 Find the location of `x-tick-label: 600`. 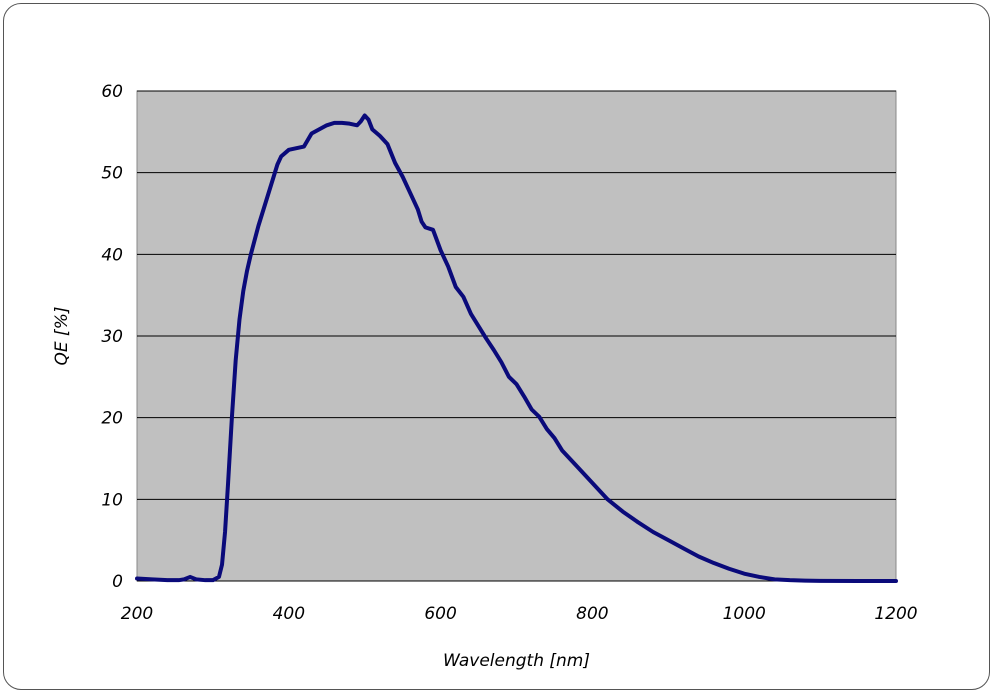

x-tick-label: 600 is located at coordinates (440, 614).